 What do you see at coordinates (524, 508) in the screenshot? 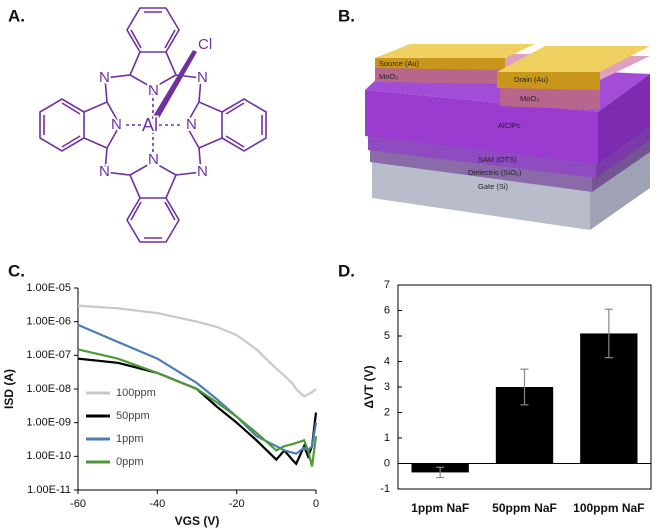
I see `x-tick-label: 50ppm NaF` at bounding box center [524, 508].